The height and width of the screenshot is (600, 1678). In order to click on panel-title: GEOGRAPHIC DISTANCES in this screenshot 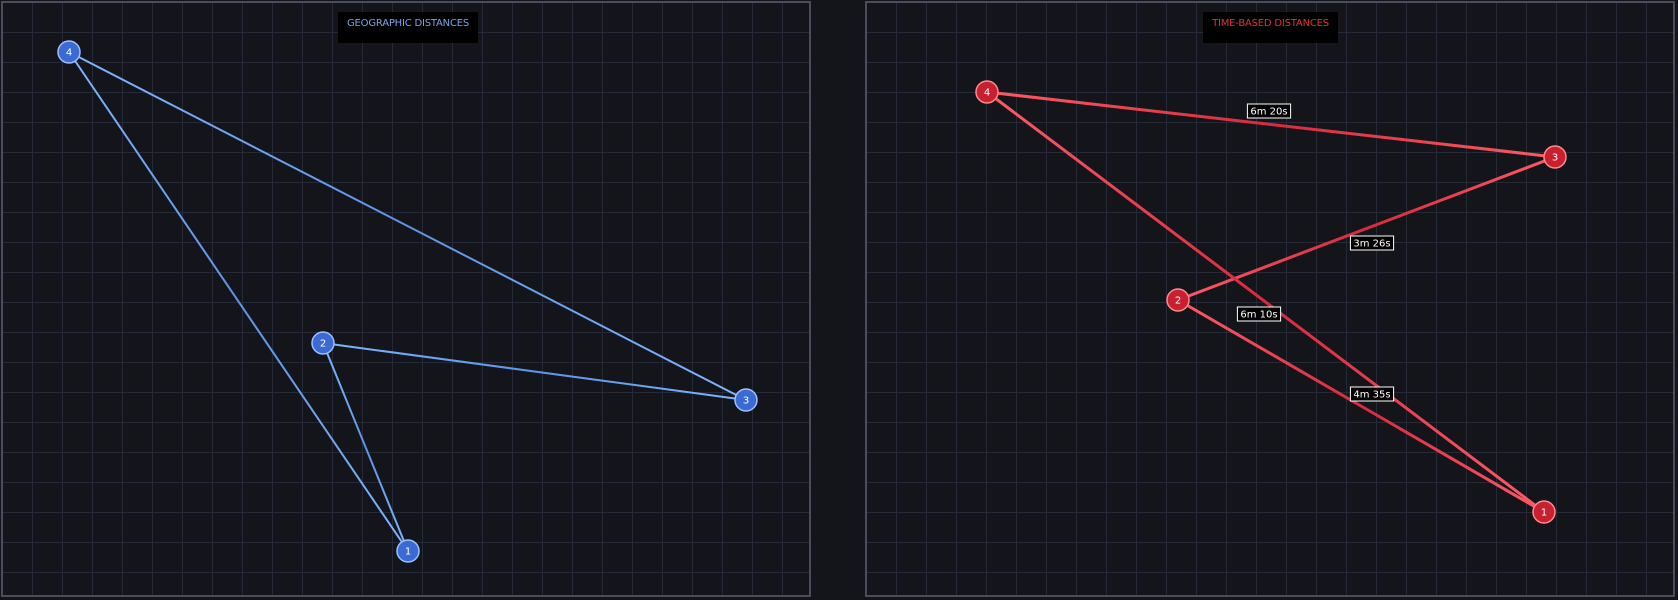, I will do `click(408, 27)`.